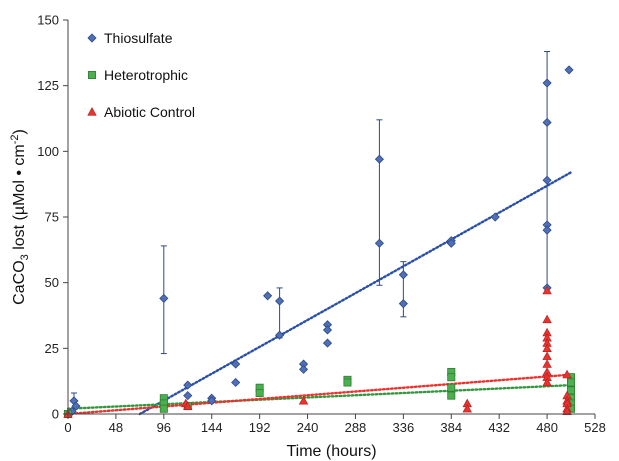  I want to click on y-axis-title-superscript: -2, so click(15, 140).